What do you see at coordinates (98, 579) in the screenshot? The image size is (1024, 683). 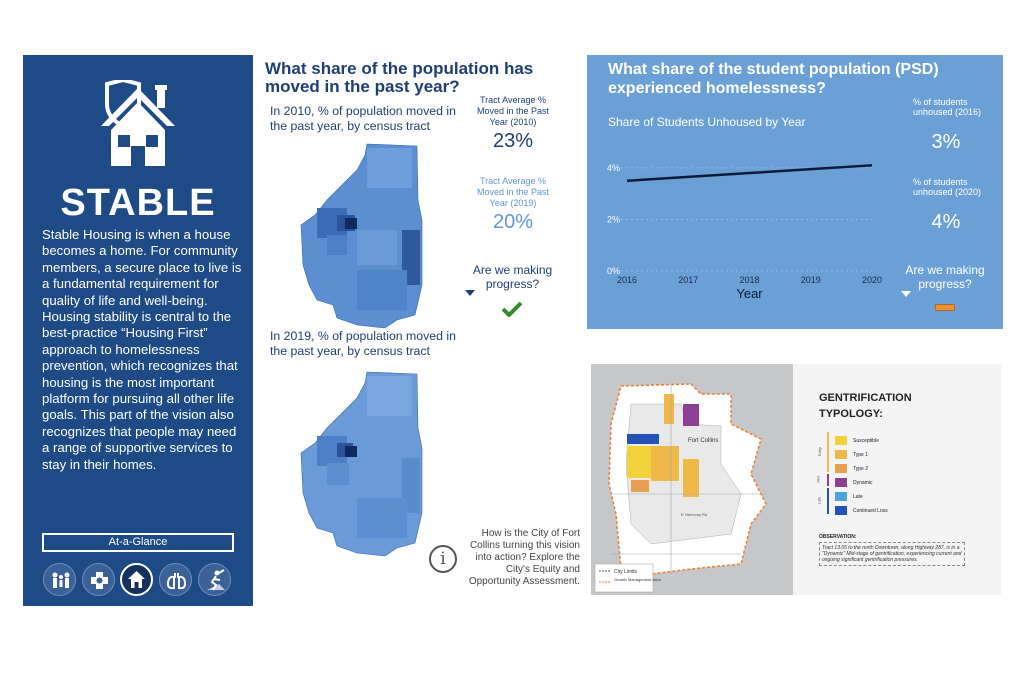 I see `health-cross-icon` at bounding box center [98, 579].